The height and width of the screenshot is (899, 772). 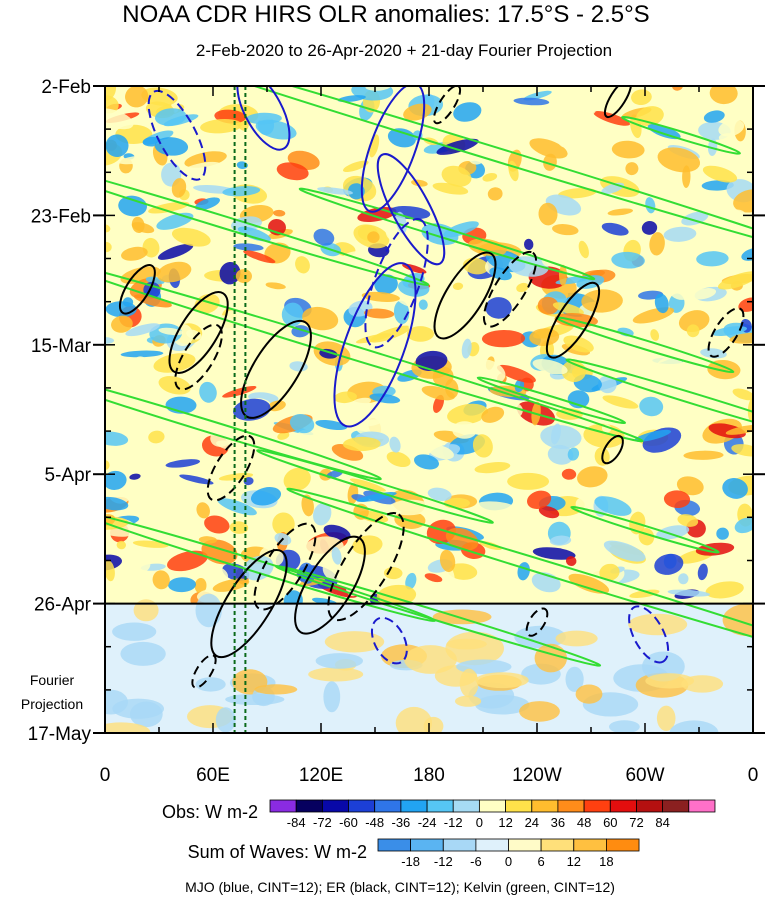 What do you see at coordinates (644, 775) in the screenshot?
I see `x-tick-label: 60W` at bounding box center [644, 775].